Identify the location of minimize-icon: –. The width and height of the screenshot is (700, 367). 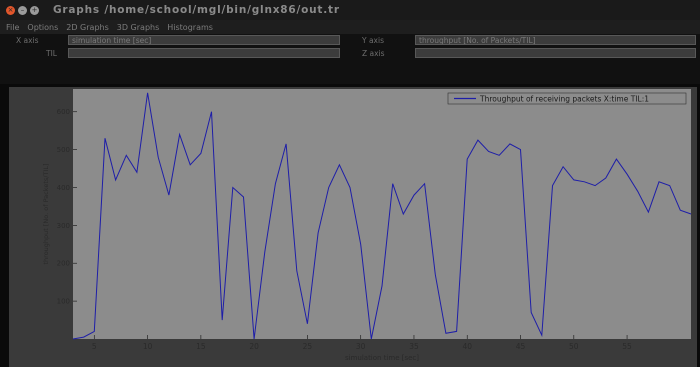
(22, 9).